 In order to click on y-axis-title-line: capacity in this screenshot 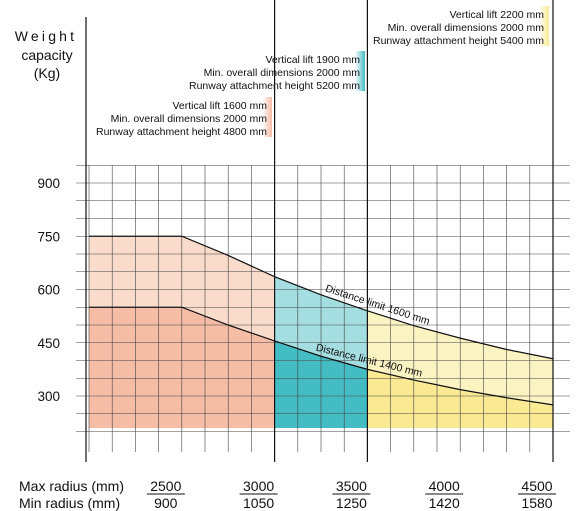, I will do `click(46, 55)`.